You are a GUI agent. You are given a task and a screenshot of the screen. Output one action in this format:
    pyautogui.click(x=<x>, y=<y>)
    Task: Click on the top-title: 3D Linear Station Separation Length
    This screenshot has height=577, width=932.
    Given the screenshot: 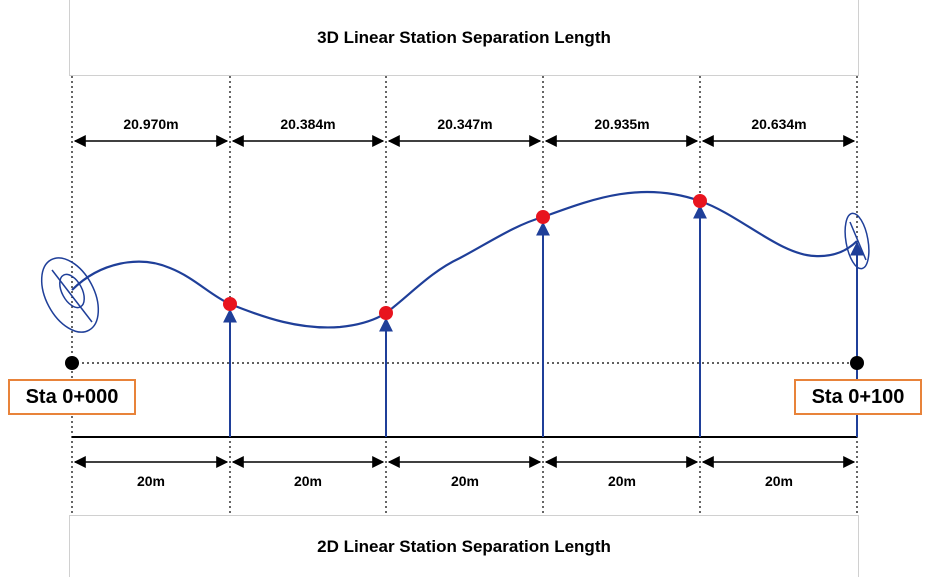 What is the action you would take?
    pyautogui.click(x=464, y=38)
    